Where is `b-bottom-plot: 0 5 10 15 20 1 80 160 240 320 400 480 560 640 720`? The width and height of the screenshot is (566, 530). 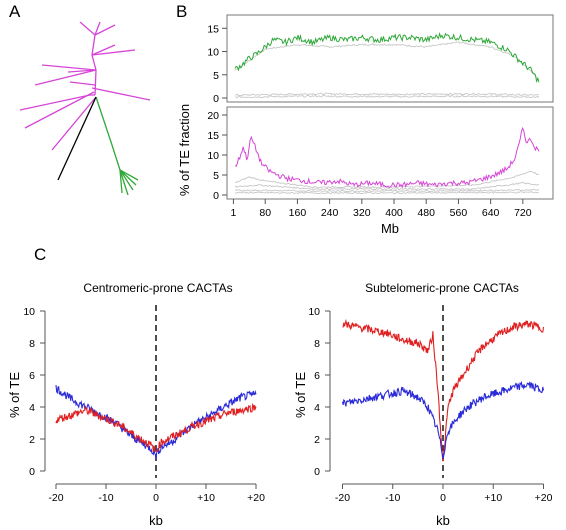
b-bottom-plot: 0 5 10 15 20 1 80 160 240 320 400 480 560 640 720 is located at coordinates (373, 164).